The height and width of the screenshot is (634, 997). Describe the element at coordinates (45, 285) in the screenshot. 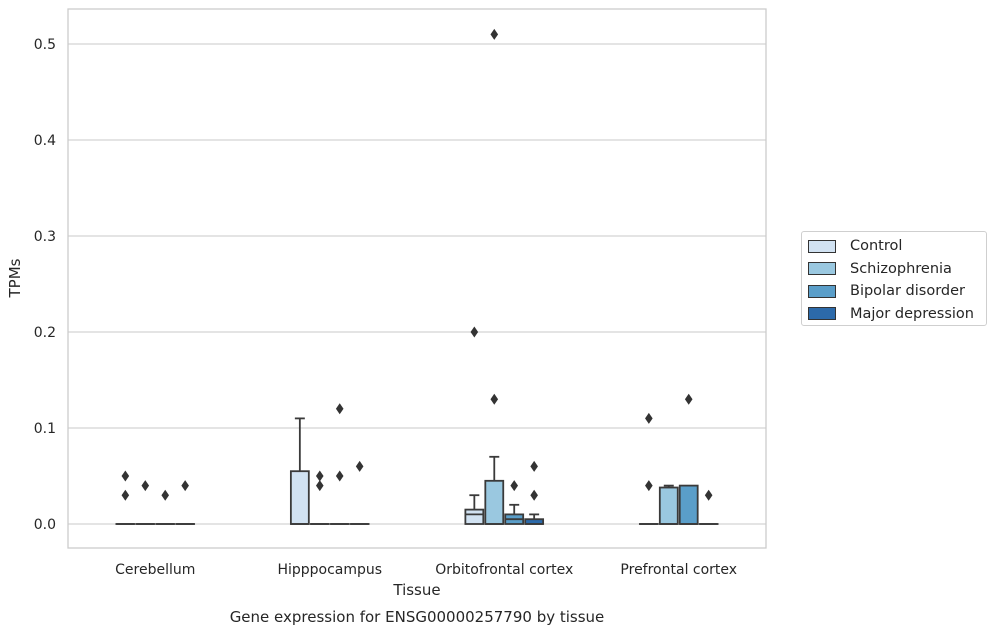

I see `y-tick-labels: 0.0 0.1 0.2 0.3 0.4 0.5` at that location.